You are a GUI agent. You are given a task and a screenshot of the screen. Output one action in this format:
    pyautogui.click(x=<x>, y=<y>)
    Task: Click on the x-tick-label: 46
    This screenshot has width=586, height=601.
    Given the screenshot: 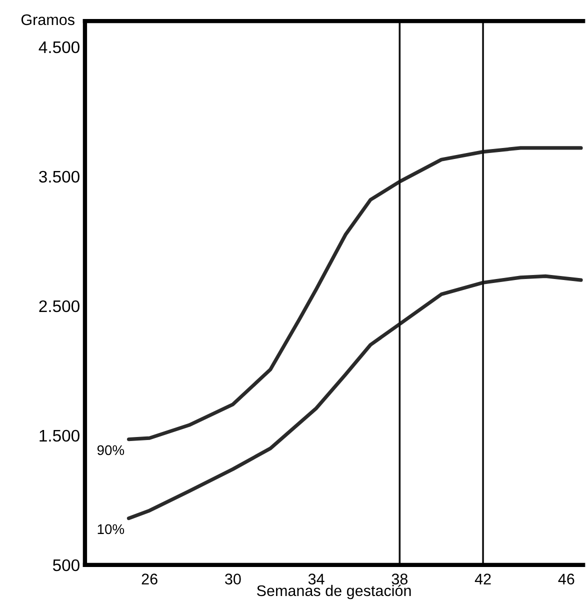 What is the action you would take?
    pyautogui.click(x=566, y=579)
    